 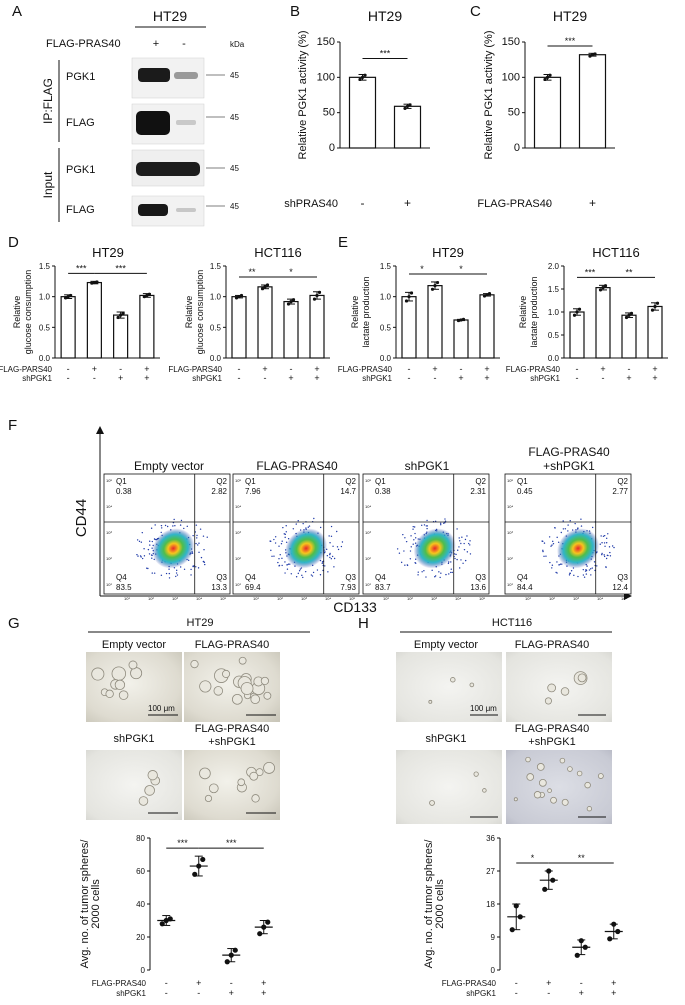 I want to click on g-title-combo-line1: FLAG-PRAS40, so click(x=232, y=729).